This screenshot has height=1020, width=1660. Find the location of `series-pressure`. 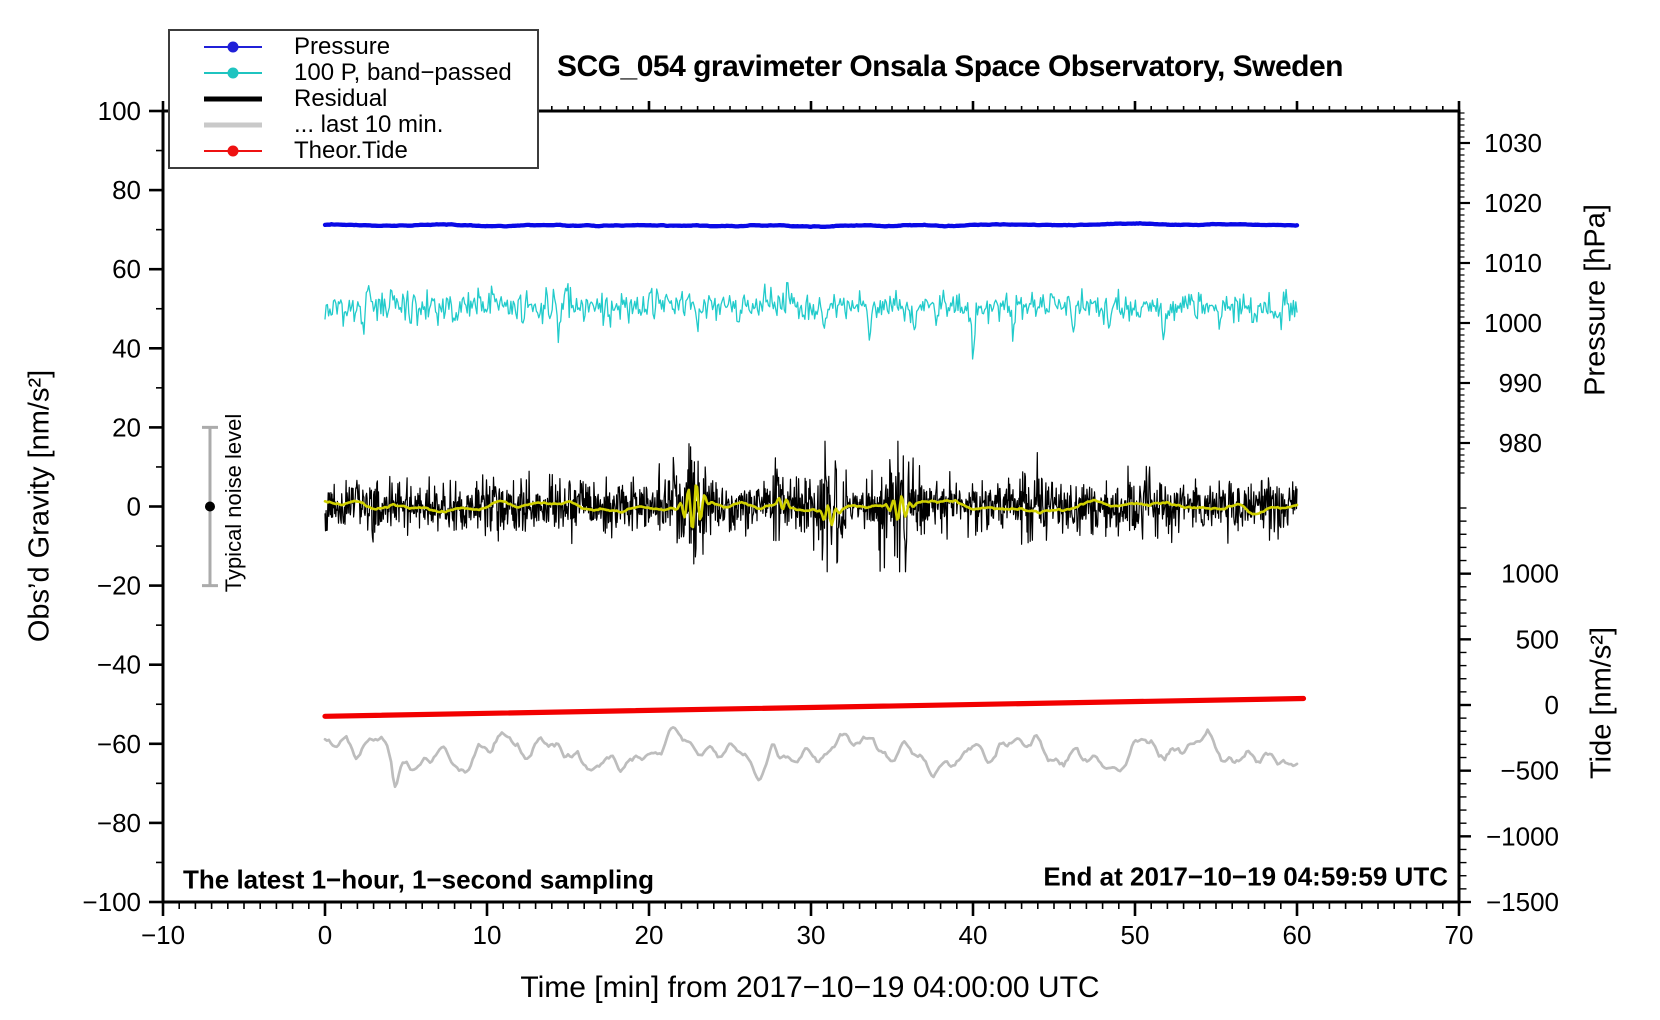

series-pressure is located at coordinates (811, 225).